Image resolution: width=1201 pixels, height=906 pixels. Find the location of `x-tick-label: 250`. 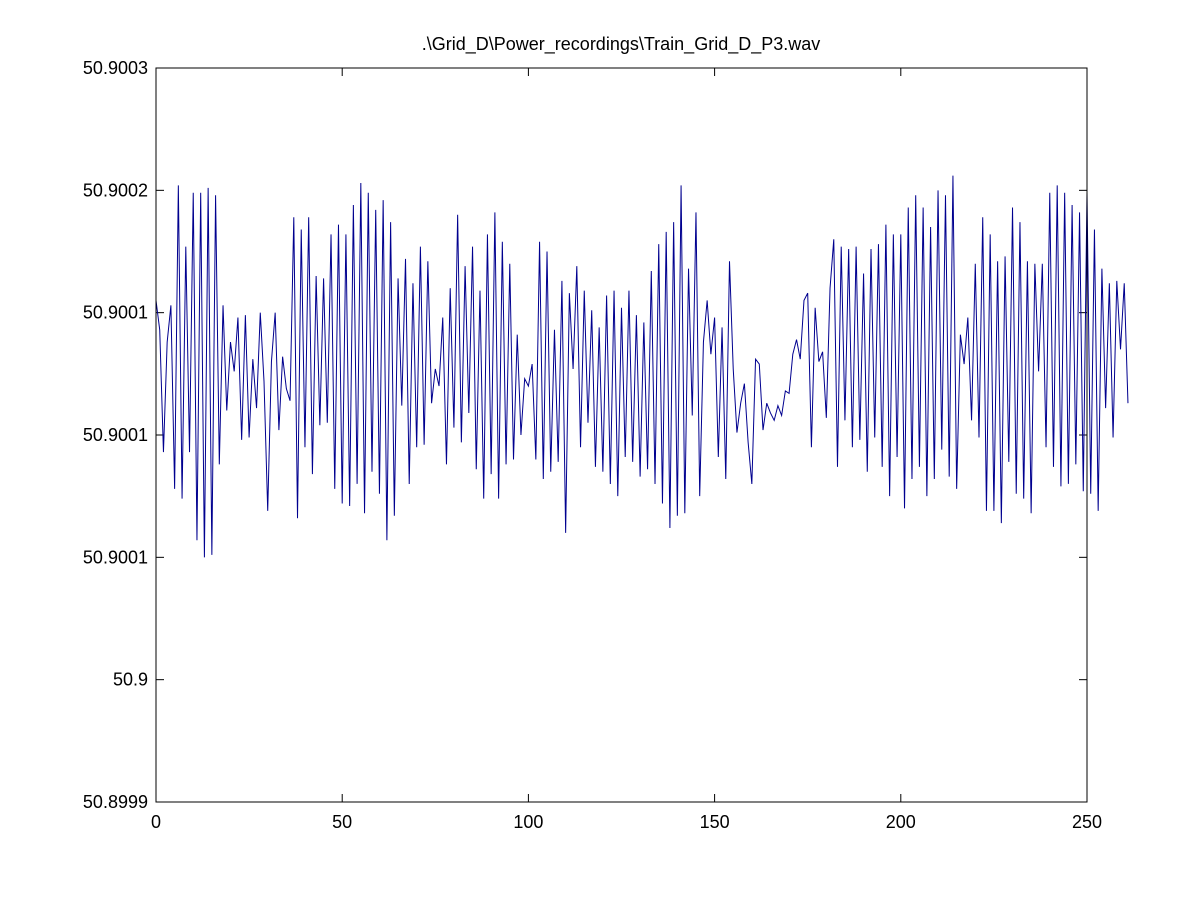

x-tick-label: 250 is located at coordinates (1087, 822).